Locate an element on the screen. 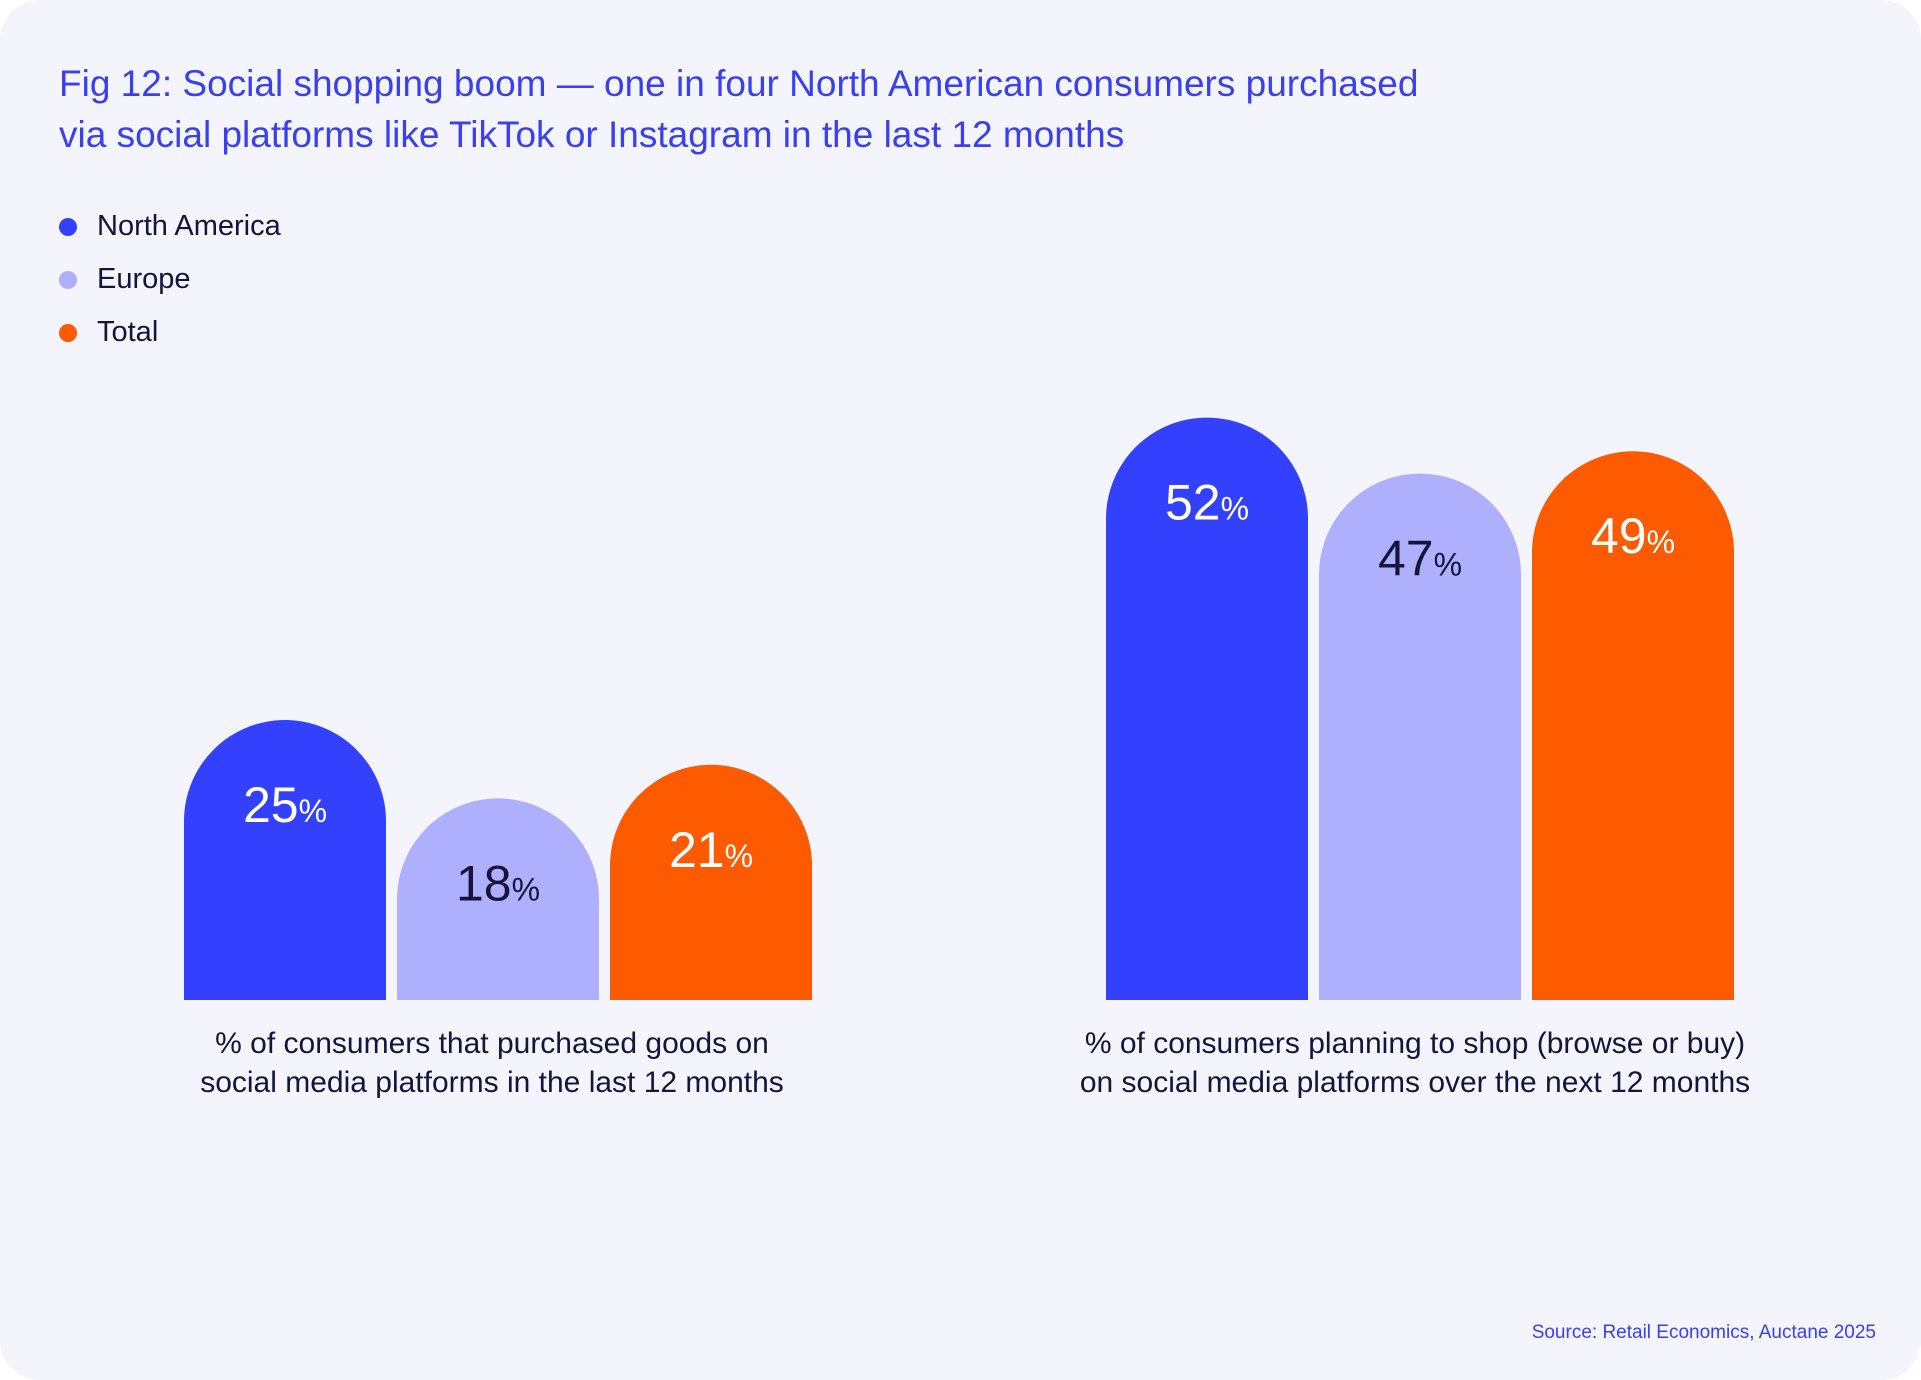 This screenshot has height=1380, width=1921. data-label-europe-1: 18% is located at coordinates (498, 883).